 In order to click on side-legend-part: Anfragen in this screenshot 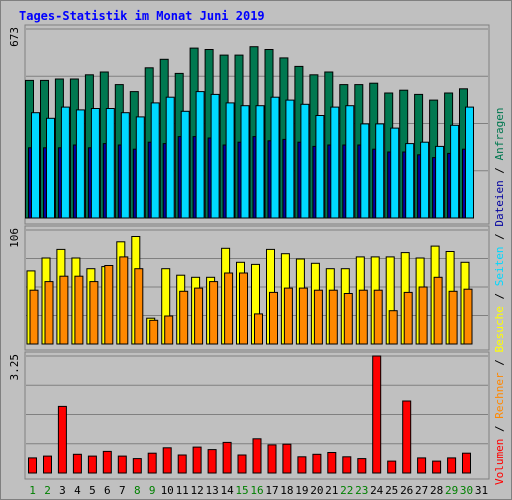, I will do `click(499, 133)`.